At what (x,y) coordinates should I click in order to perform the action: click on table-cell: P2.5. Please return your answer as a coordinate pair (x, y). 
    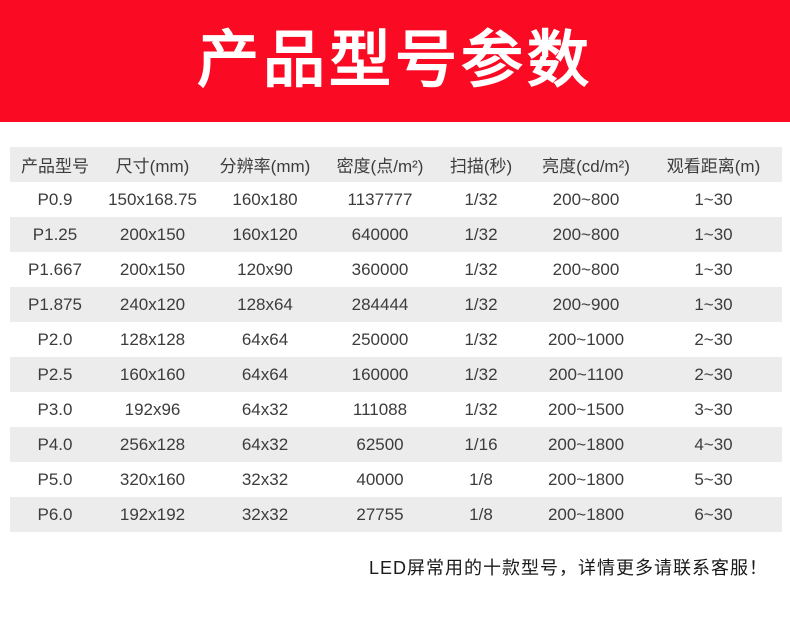
    Looking at the image, I should click on (55, 374).